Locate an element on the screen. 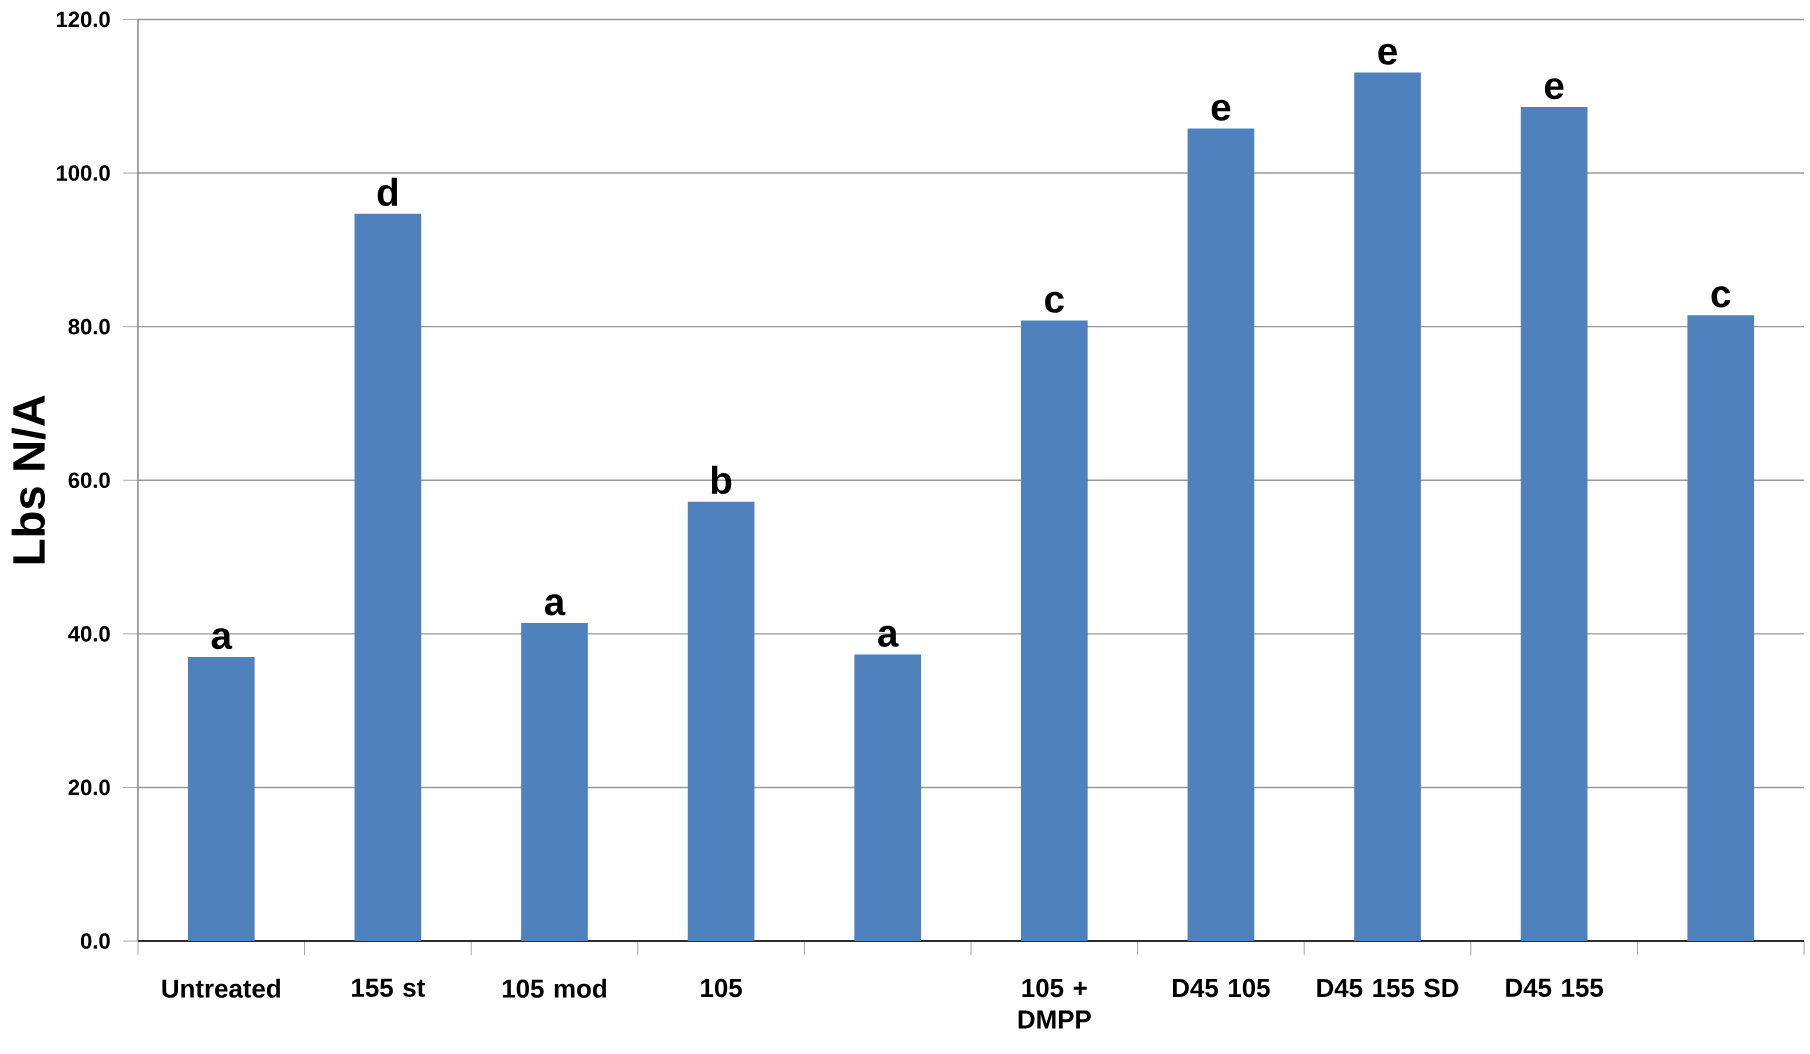 The width and height of the screenshot is (1810, 1054). x-tick-label: Untreated is located at coordinates (221, 989).